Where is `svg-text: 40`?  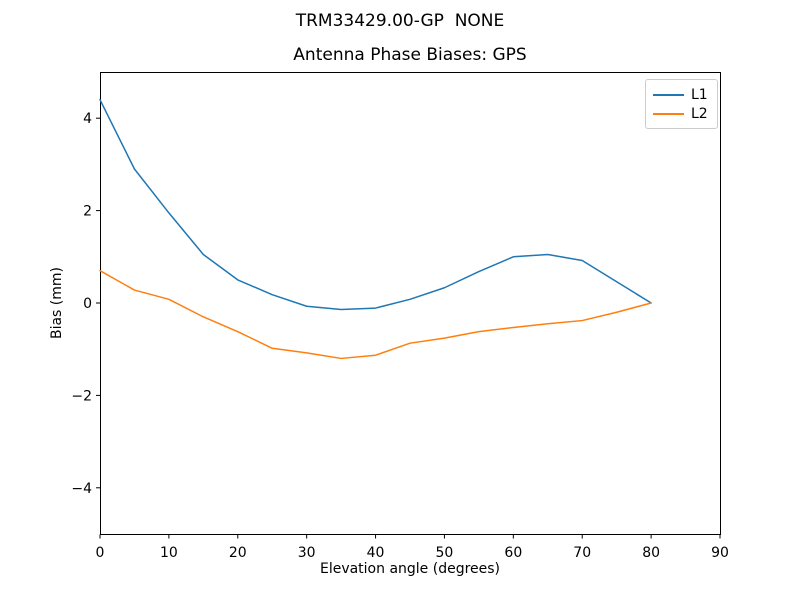
svg-text: 40 is located at coordinates (376, 553).